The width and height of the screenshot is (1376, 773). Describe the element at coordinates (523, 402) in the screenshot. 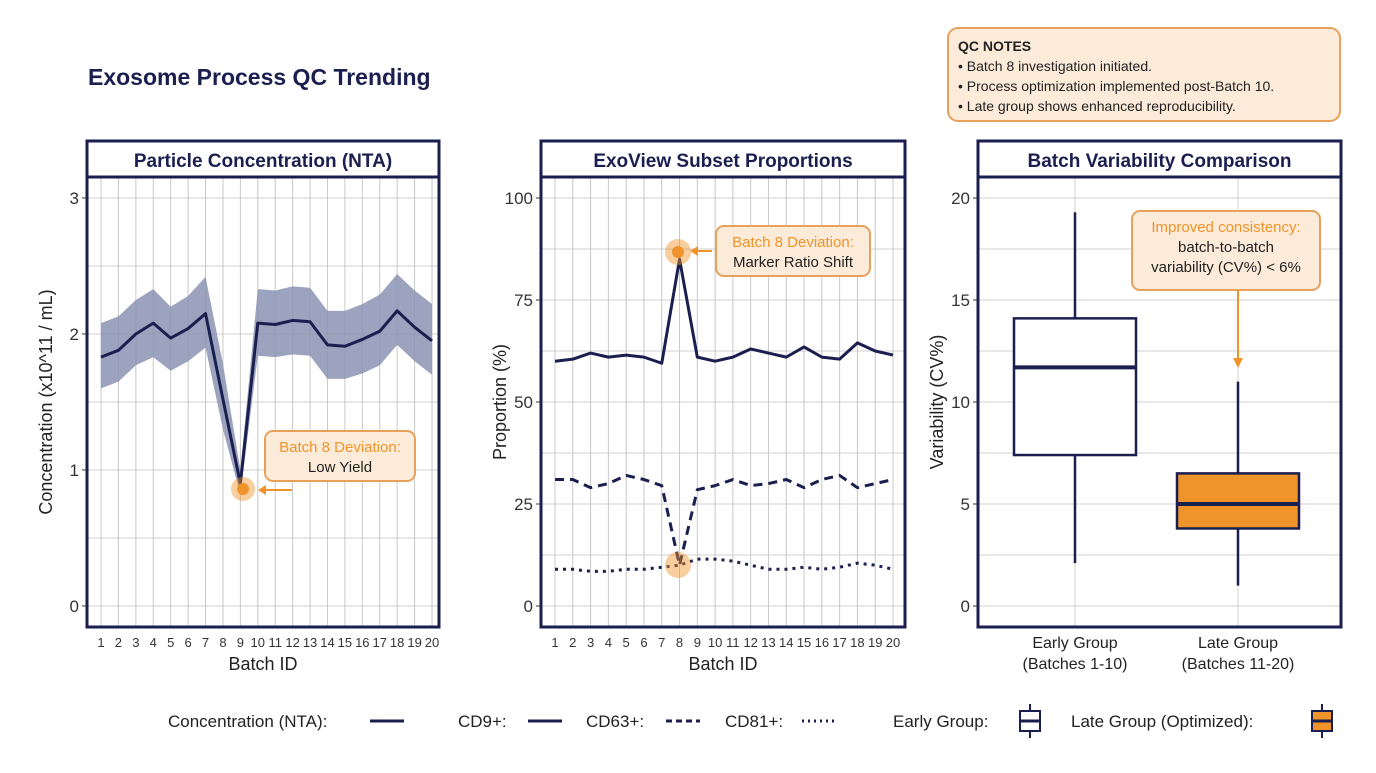

I see `y-tick-label: 50` at that location.